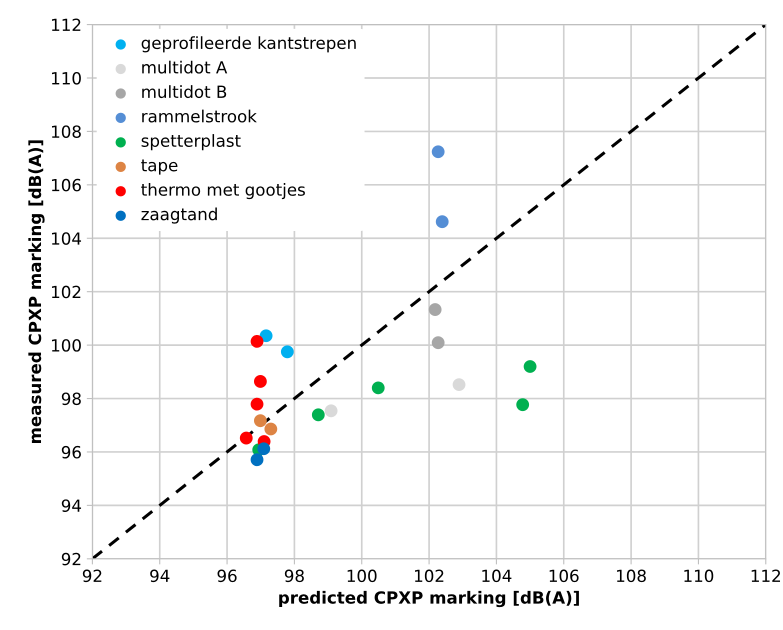  Describe the element at coordinates (294, 576) in the screenshot. I see `x-tick-label: 98` at that location.